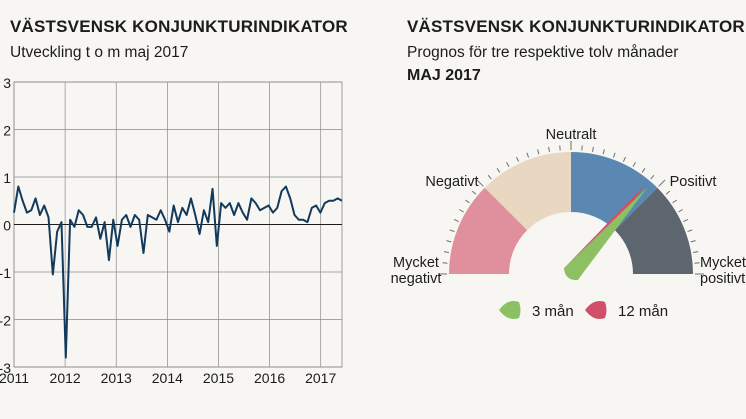 This screenshot has height=419, width=746. I want to click on gauge-label: Negativt, so click(451, 182).